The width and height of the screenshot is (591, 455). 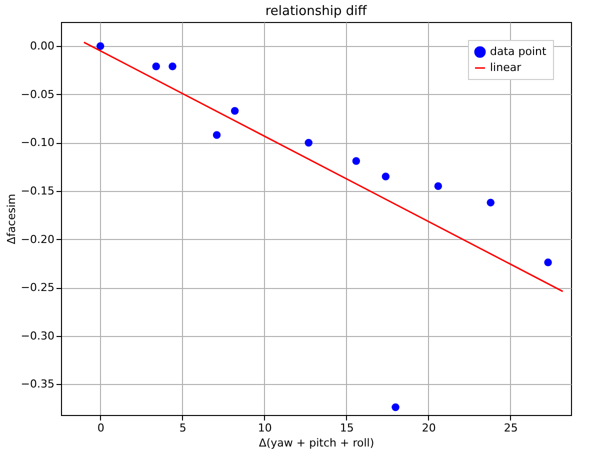 What do you see at coordinates (11, 219) in the screenshot?
I see `y-axis-title: Δfacesim` at bounding box center [11, 219].